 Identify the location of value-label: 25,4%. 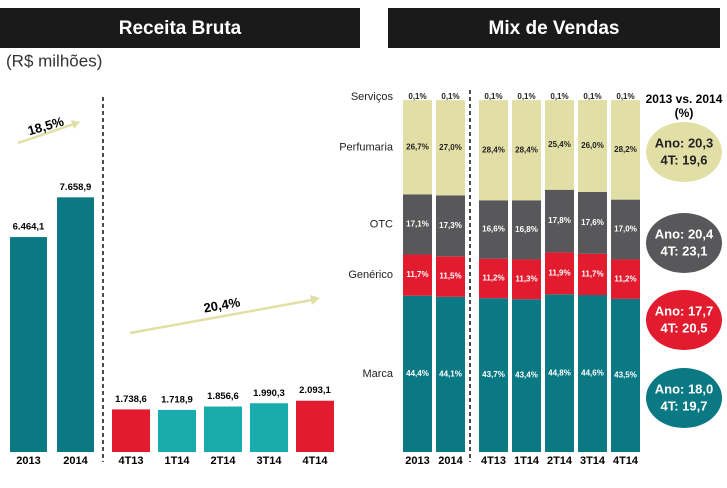
(559, 144).